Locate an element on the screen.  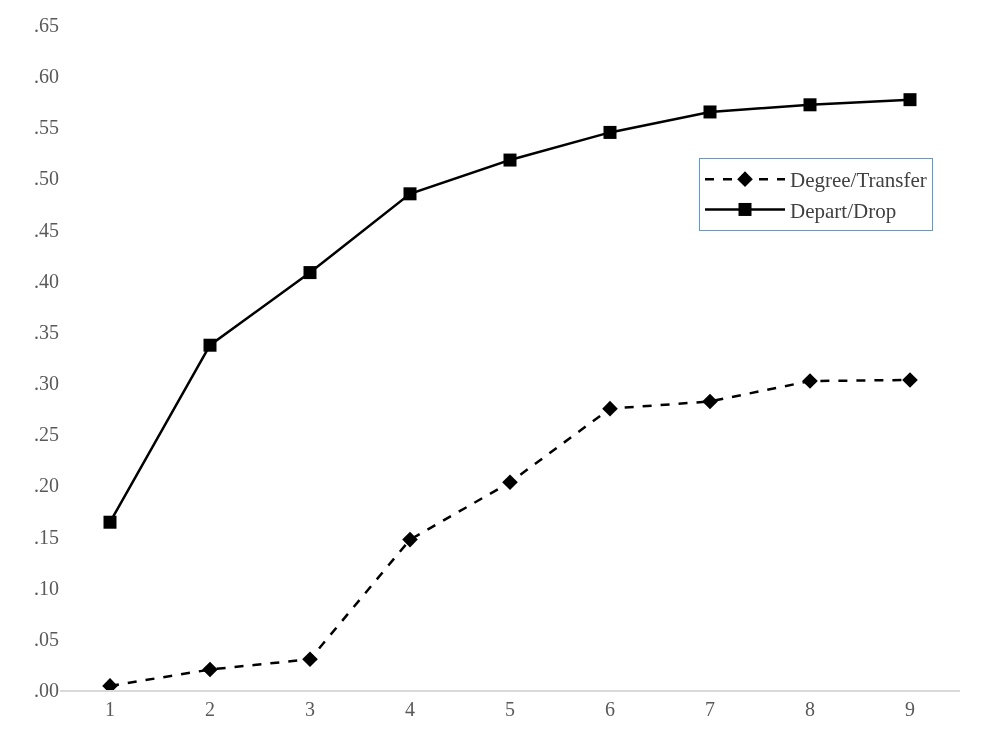
legend-label: Degree/Transfer is located at coordinates (858, 180).